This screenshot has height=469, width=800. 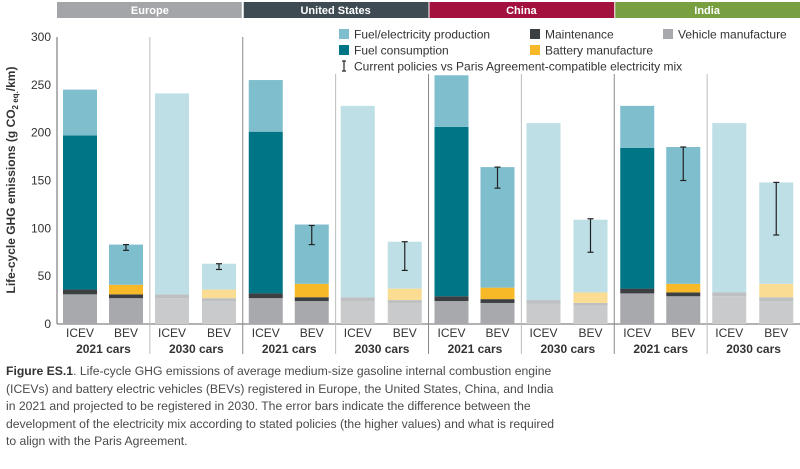 I want to click on legend-swatch-vehicle, so click(x=668, y=34).